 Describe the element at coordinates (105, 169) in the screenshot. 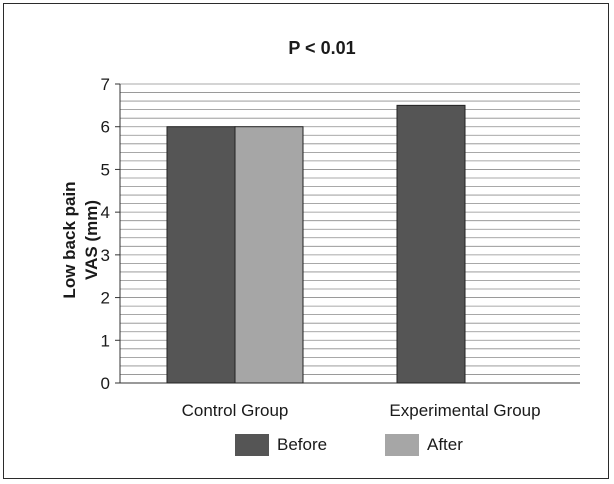

I see `y-tick-label: 5` at that location.